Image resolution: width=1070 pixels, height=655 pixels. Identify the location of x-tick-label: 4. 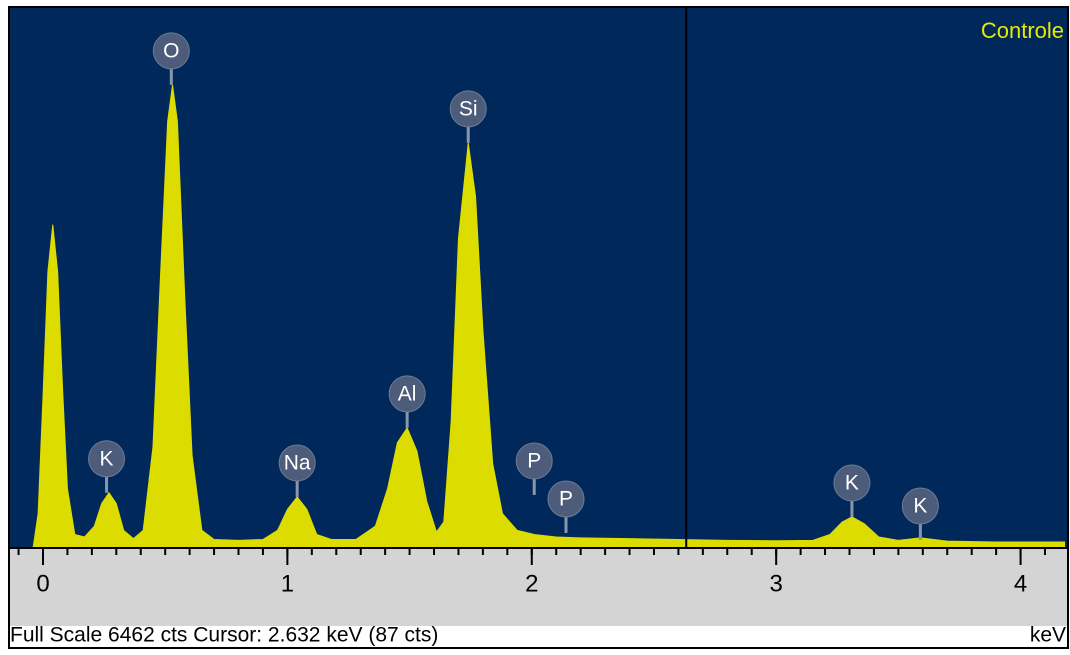
(1020, 583).